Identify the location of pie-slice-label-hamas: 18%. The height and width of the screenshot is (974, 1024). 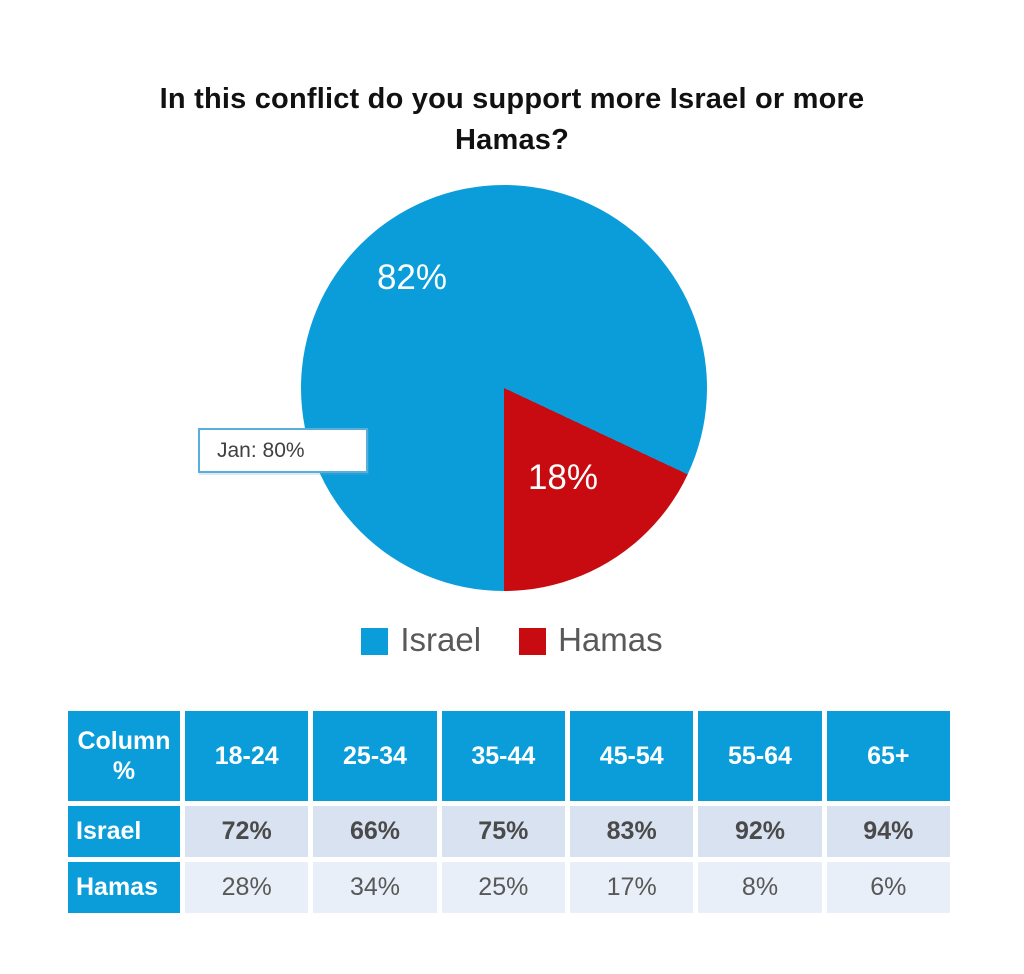
(563, 477).